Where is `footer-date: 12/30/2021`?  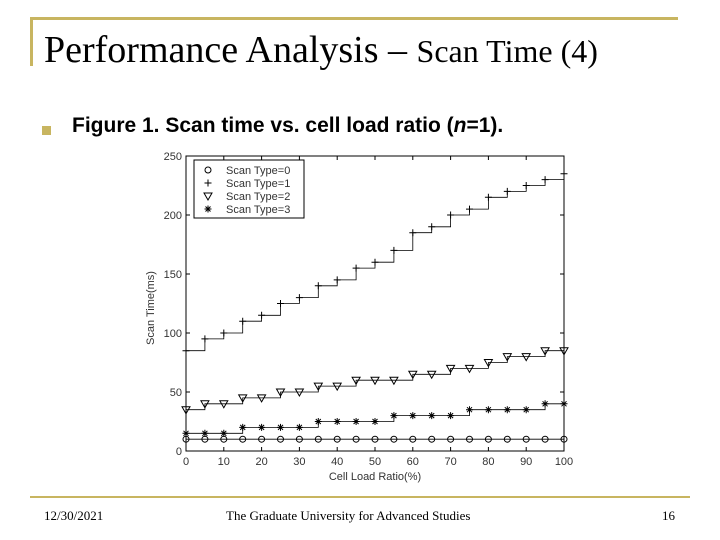
footer-date: 12/30/2021 is located at coordinates (74, 515).